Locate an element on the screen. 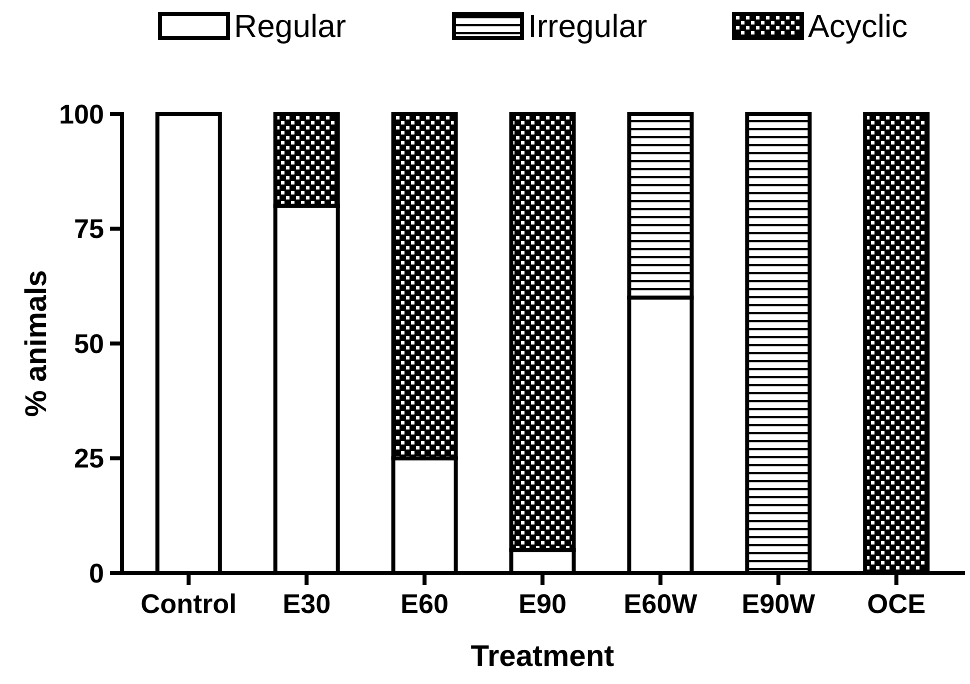 The width and height of the screenshot is (970, 684). y-tick-label: 25 is located at coordinates (89, 459).